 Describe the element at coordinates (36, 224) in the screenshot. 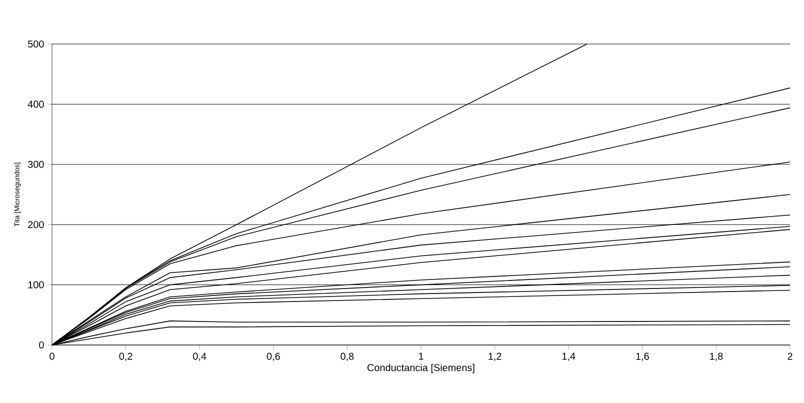

I see `y-tick-label: 200` at that location.